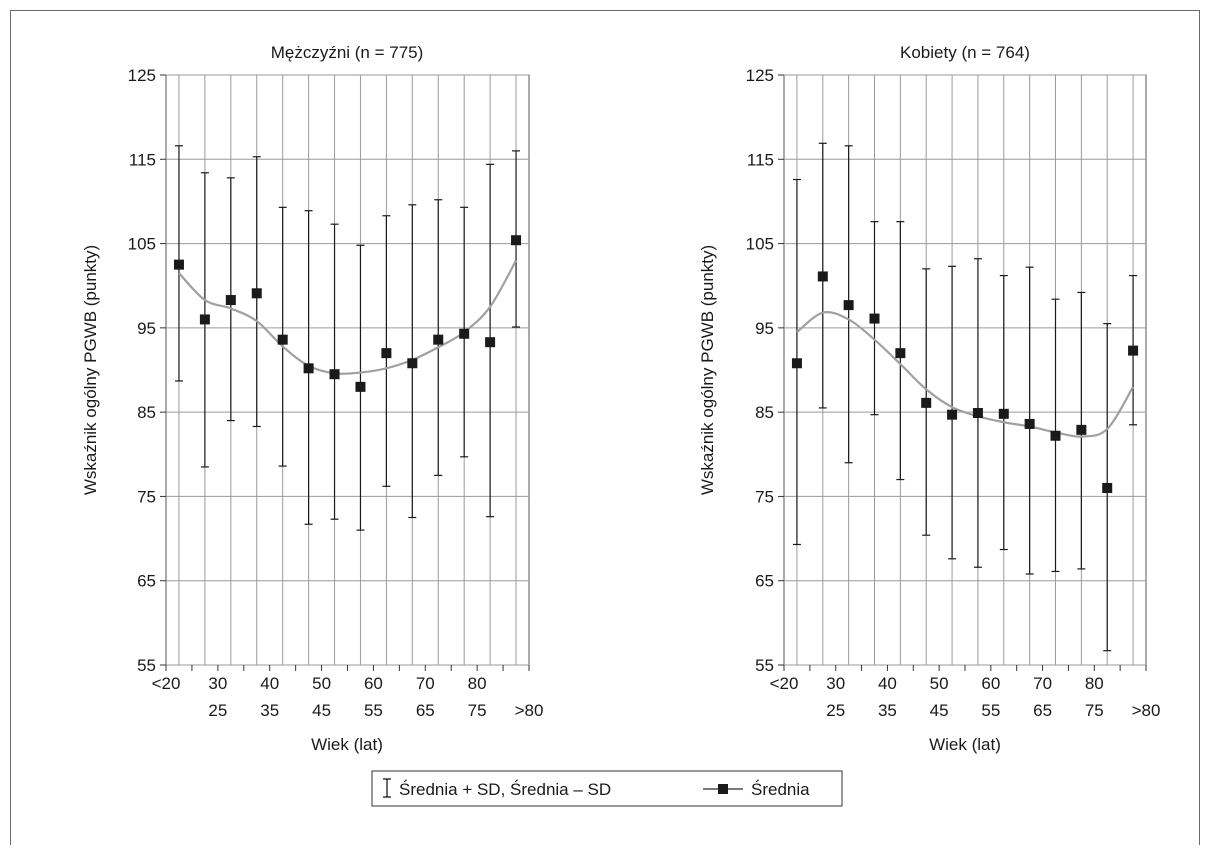 This screenshot has height=849, width=1212. What do you see at coordinates (965, 744) in the screenshot?
I see `x-axis-label-women: Wiek (lat)` at bounding box center [965, 744].